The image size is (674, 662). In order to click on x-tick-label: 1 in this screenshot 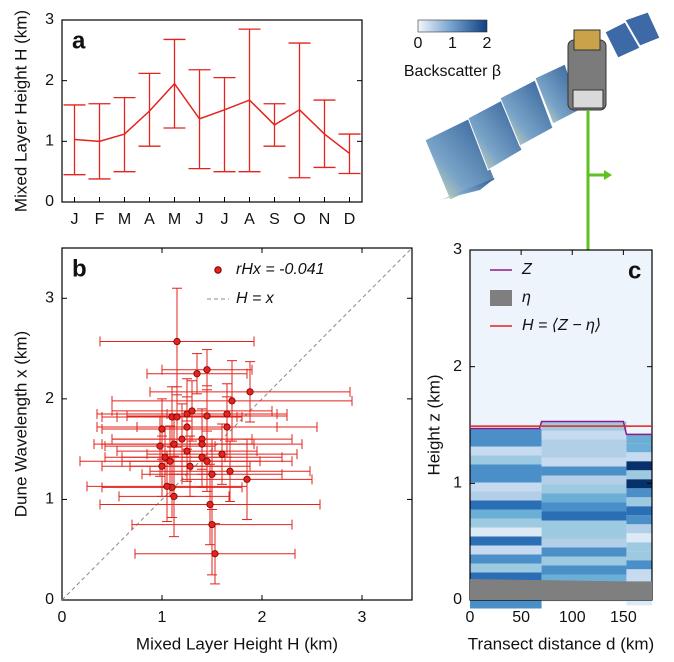, I will do `click(162, 617)`.